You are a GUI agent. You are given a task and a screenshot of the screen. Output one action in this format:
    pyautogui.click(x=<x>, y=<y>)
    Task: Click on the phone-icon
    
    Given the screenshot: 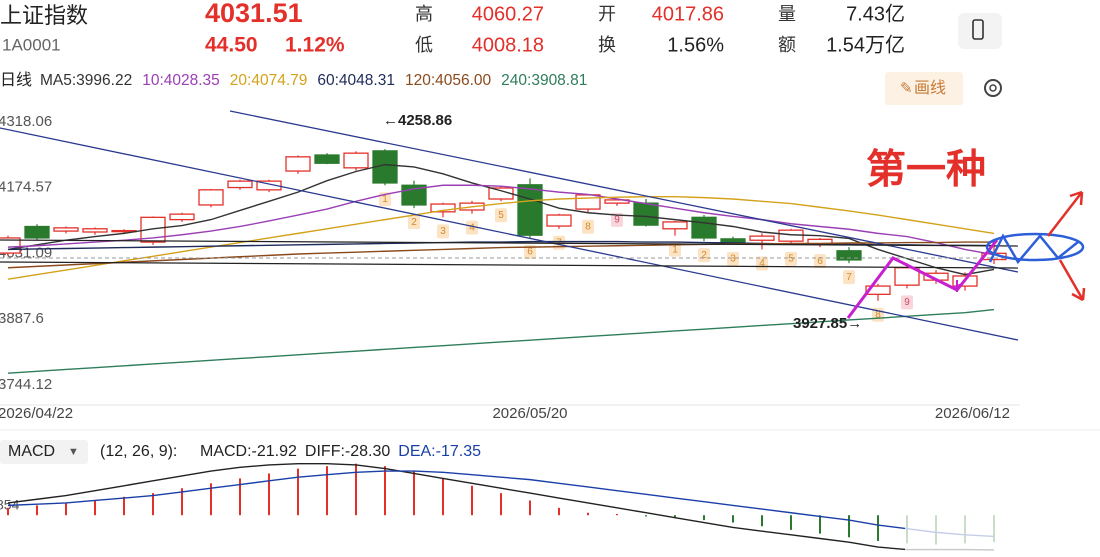 What is the action you would take?
    pyautogui.click(x=978, y=29)
    